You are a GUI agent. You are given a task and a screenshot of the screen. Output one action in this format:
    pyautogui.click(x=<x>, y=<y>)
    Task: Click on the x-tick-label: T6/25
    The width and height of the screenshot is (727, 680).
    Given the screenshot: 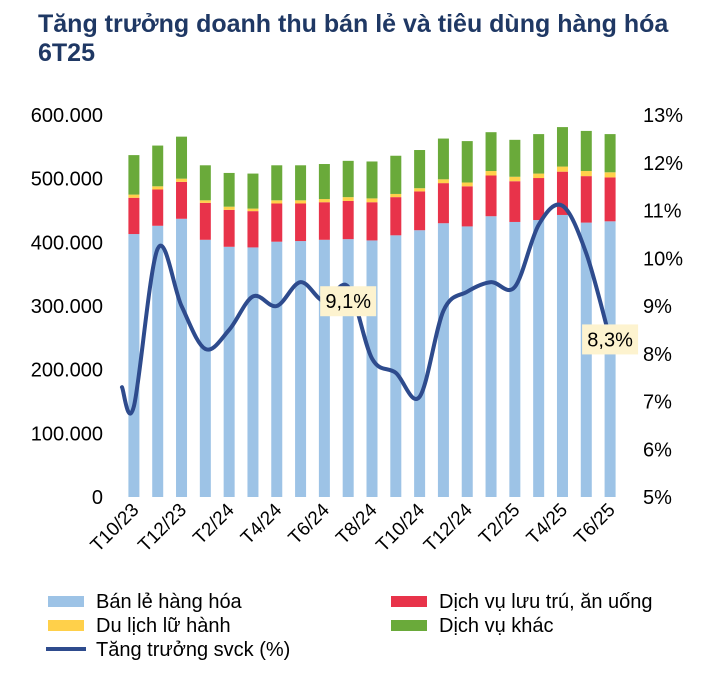 What is the action you would take?
    pyautogui.click(x=594, y=524)
    